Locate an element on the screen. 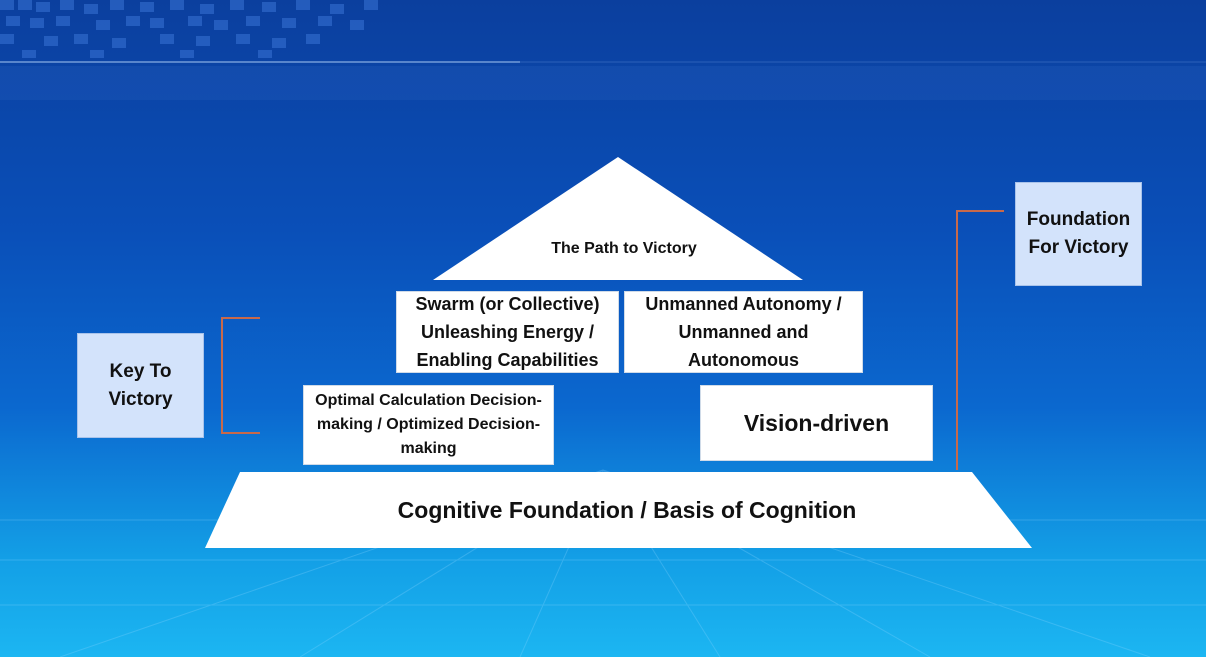 The height and width of the screenshot is (657, 1206). base-trapezoid is located at coordinates (618, 510).